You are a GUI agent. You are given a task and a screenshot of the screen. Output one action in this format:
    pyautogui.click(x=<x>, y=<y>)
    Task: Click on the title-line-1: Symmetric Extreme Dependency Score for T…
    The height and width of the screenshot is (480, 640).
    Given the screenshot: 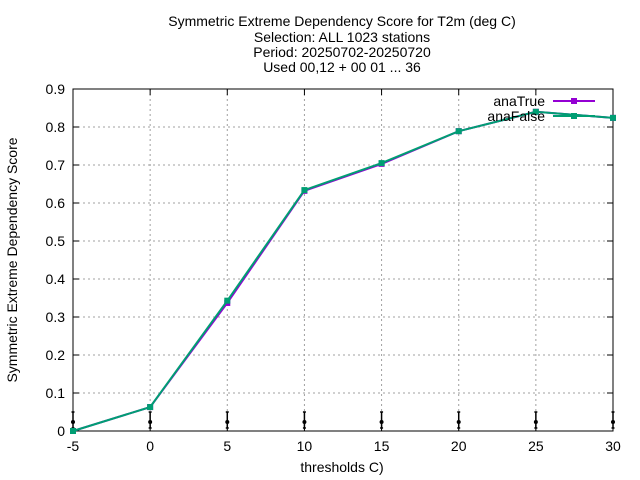 What is the action you would take?
    pyautogui.click(x=342, y=21)
    